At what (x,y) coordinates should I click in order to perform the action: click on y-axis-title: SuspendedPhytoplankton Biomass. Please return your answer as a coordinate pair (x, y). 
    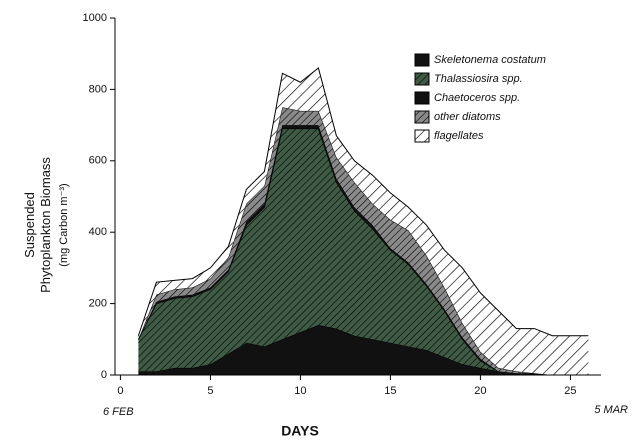
    Looking at the image, I should click on (37, 225).